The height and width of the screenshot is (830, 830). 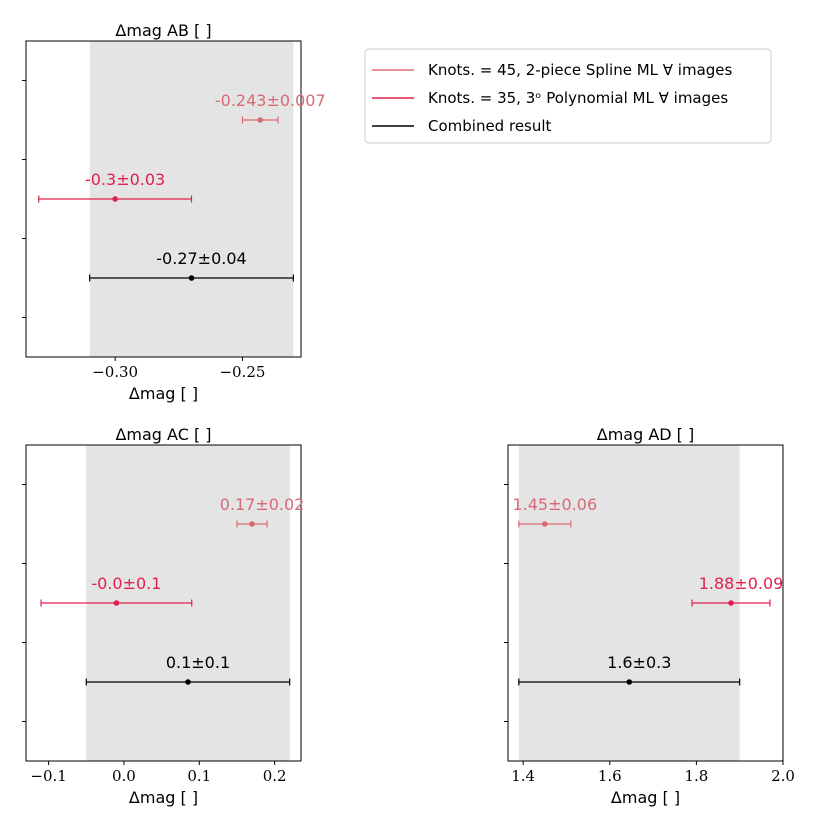 I want to click on point-spline: -0.243±0.007, so click(x=270, y=107).